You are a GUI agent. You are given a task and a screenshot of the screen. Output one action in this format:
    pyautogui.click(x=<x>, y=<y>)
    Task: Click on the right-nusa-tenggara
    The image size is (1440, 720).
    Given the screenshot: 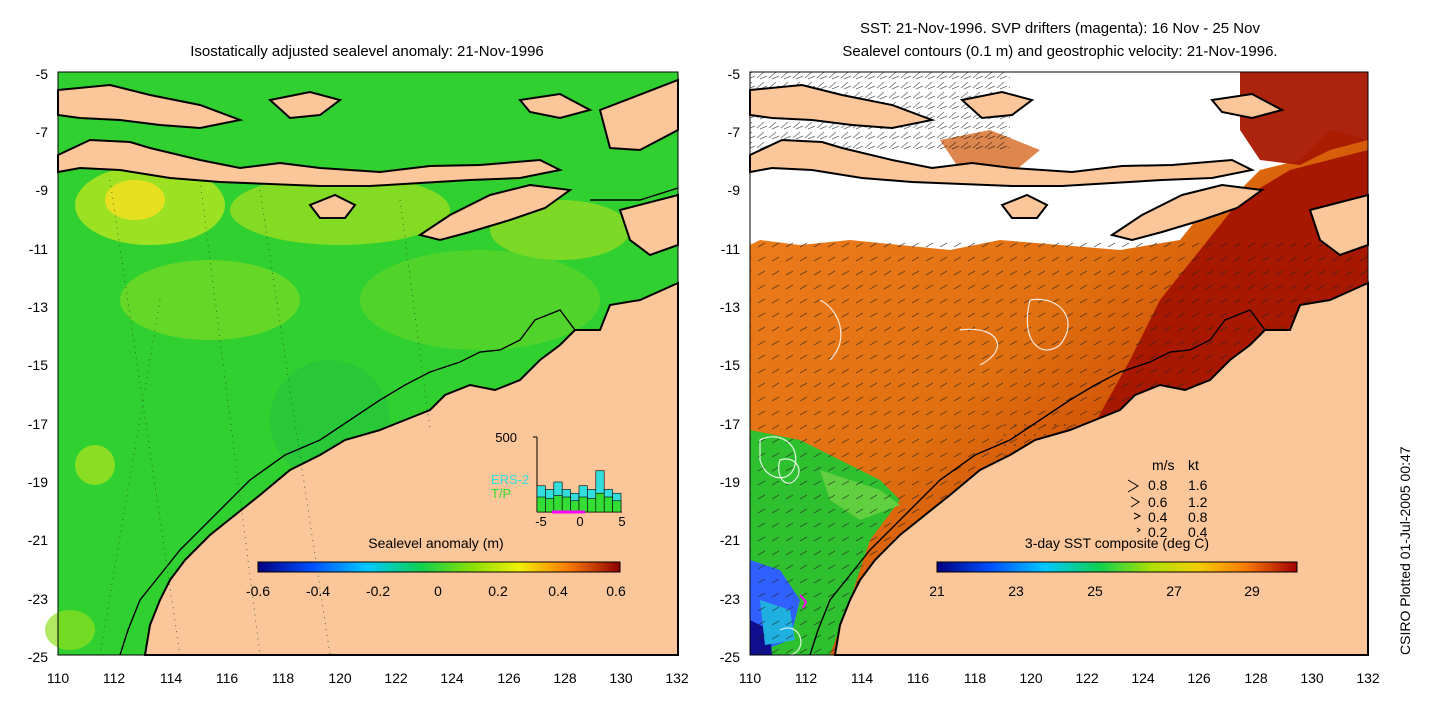 What is the action you would take?
    pyautogui.click(x=1002, y=162)
    